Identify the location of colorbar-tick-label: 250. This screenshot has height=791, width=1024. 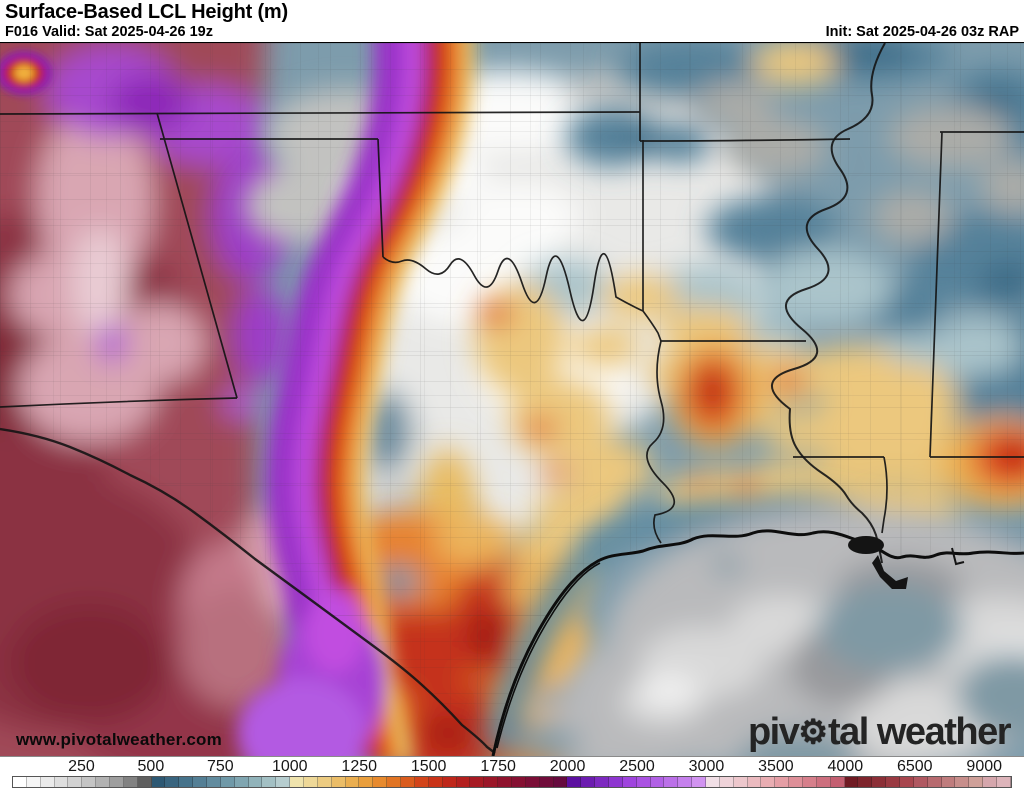
(81, 766).